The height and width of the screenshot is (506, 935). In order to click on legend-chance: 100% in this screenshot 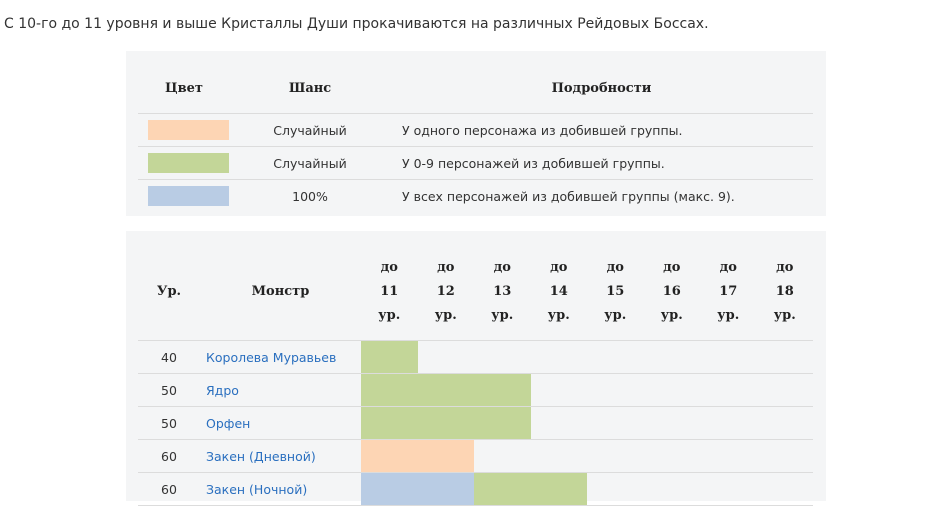, I will do `click(310, 196)`.